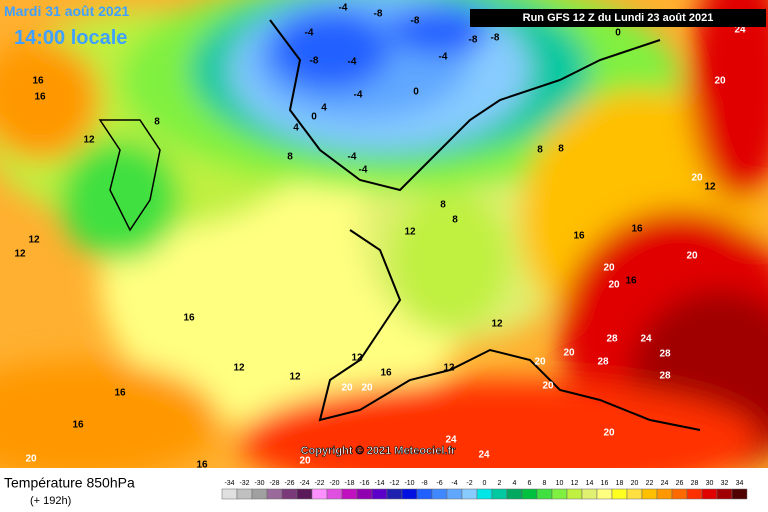 This screenshot has width=768, height=512. I want to click on scale-label: -14, so click(379, 483).